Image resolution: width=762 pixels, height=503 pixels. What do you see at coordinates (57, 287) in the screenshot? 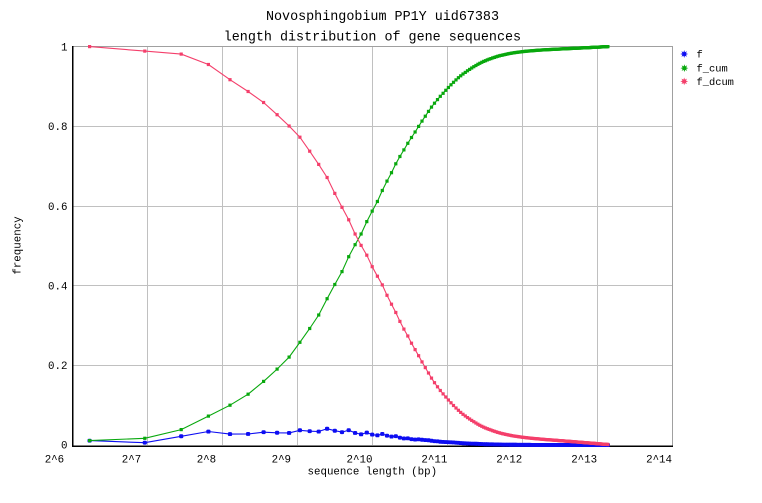
I see `svg-text: 0.4` at bounding box center [57, 287].